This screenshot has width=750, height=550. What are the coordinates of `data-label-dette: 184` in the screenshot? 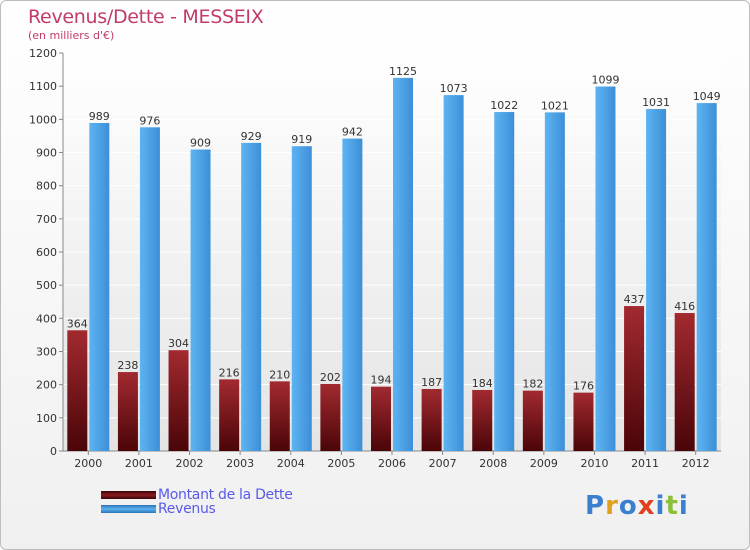 It's located at (482, 383).